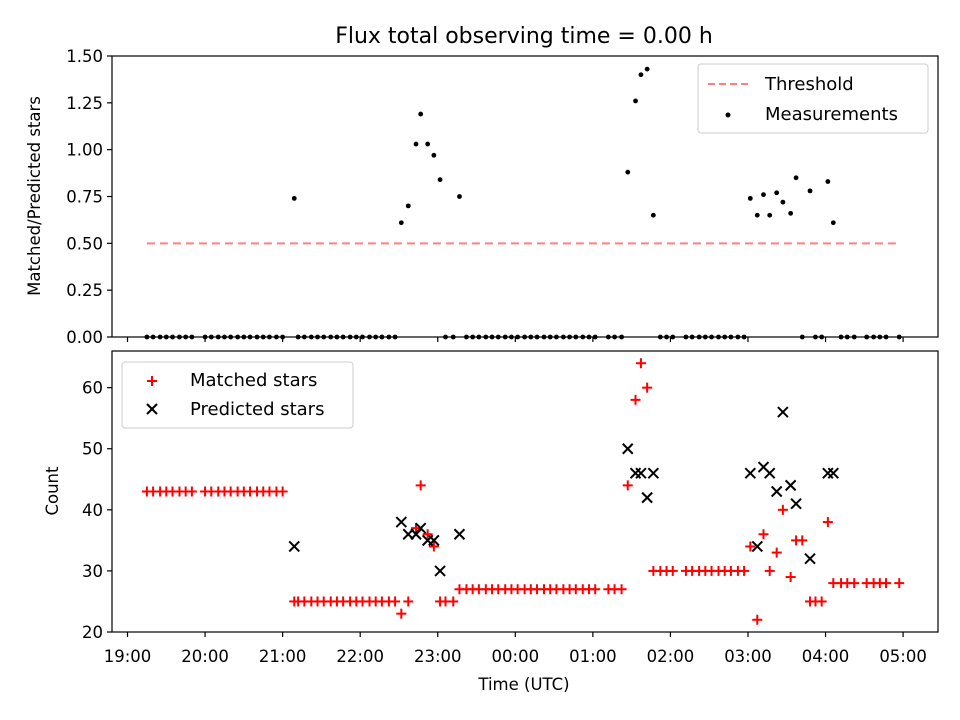 The width and height of the screenshot is (960, 720). What do you see at coordinates (84, 290) in the screenshot?
I see `top-y-tick-label: 0.25` at bounding box center [84, 290].